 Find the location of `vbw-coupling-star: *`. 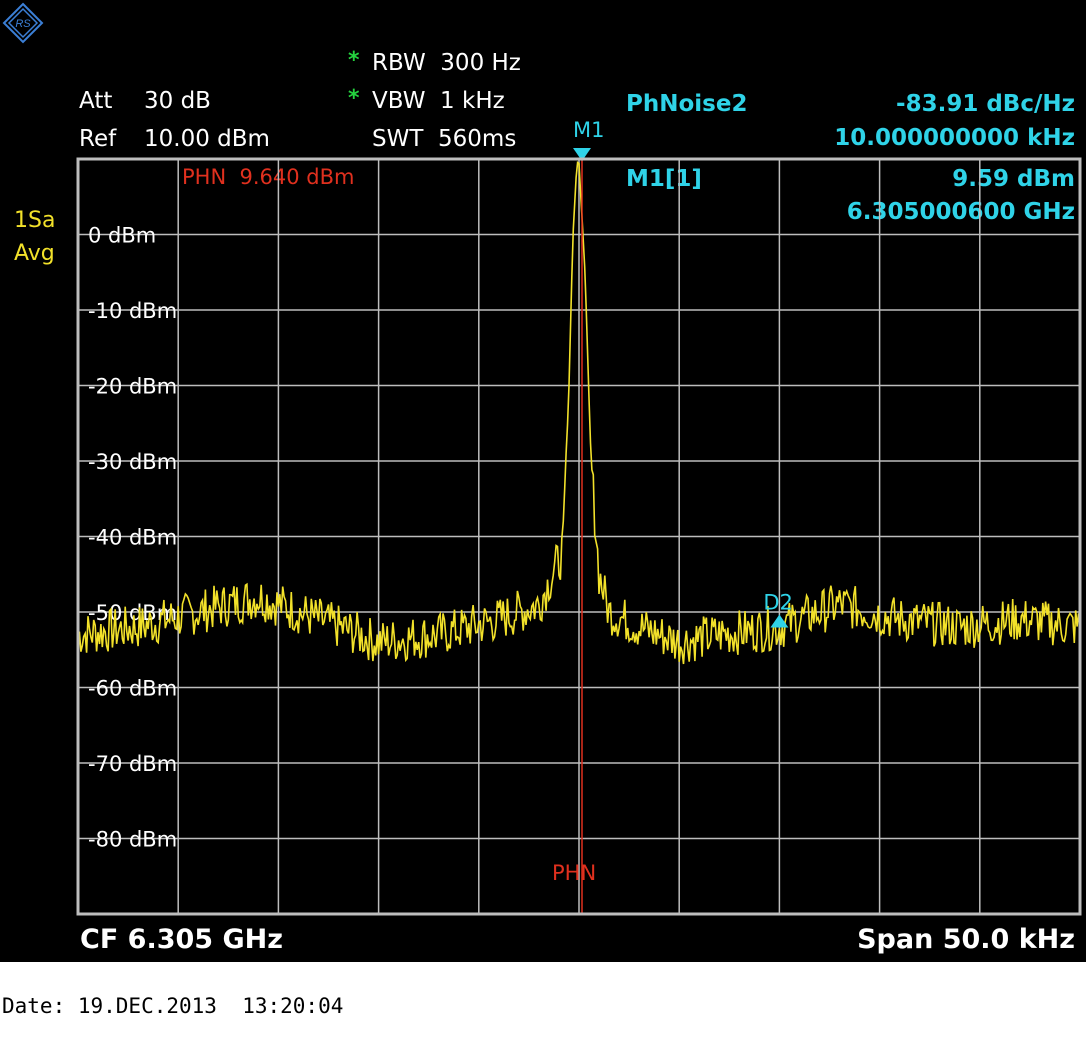

vbw-coupling-star: * is located at coordinates (354, 98).